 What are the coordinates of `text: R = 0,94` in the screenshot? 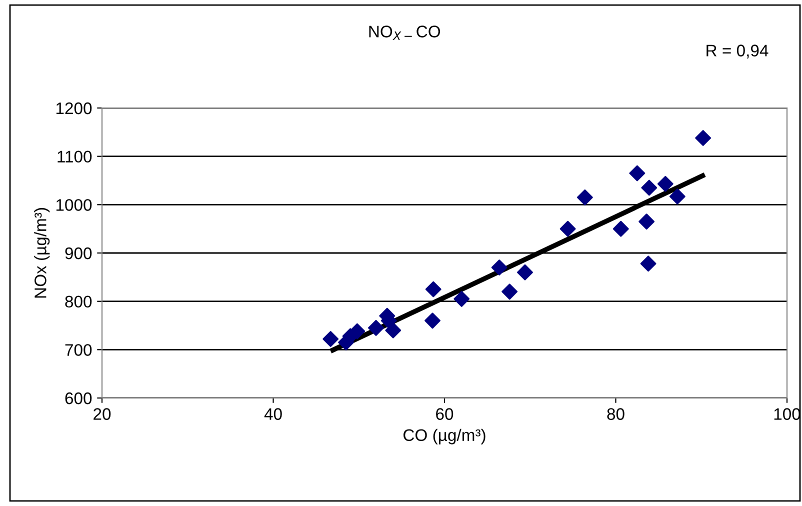 It's located at (737, 51).